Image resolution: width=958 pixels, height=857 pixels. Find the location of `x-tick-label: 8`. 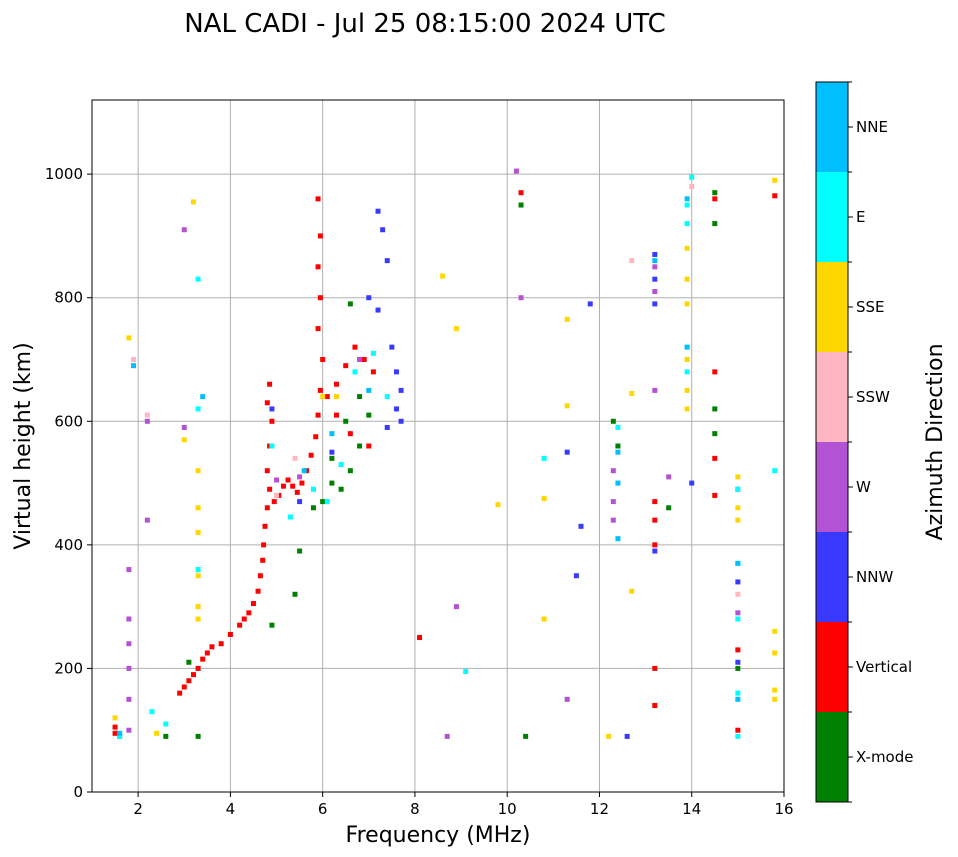

x-tick-label: 8 is located at coordinates (415, 809).